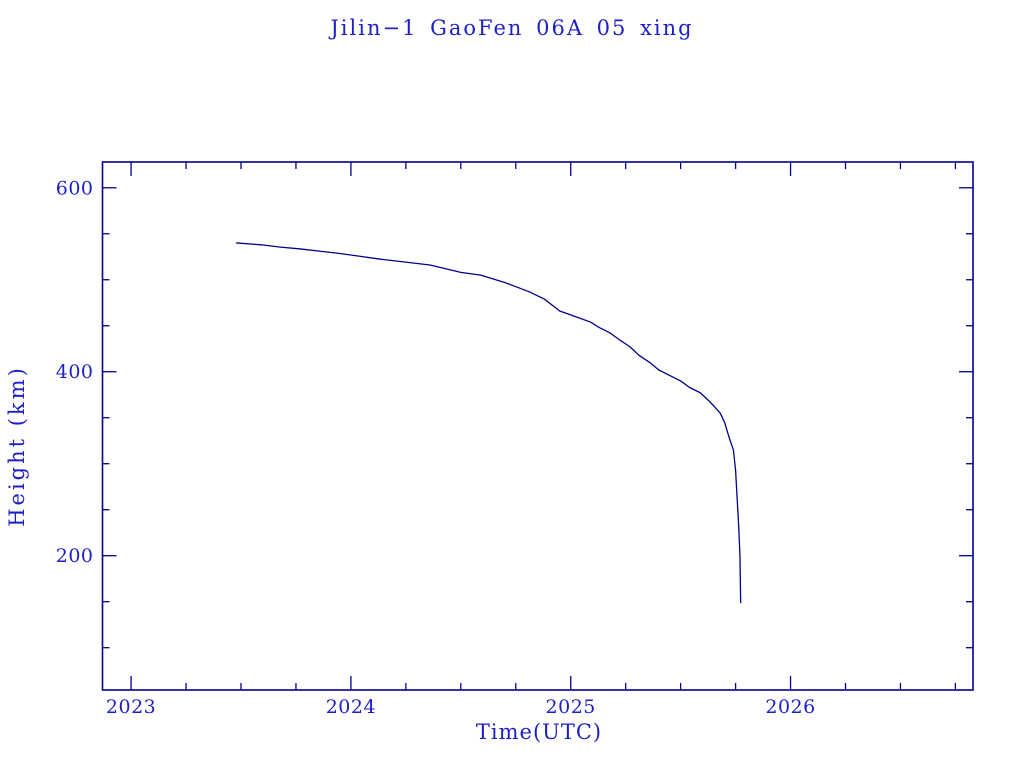 This screenshot has width=1024, height=768. Describe the element at coordinates (75, 372) in the screenshot. I see `y-tick-label: 400` at that location.